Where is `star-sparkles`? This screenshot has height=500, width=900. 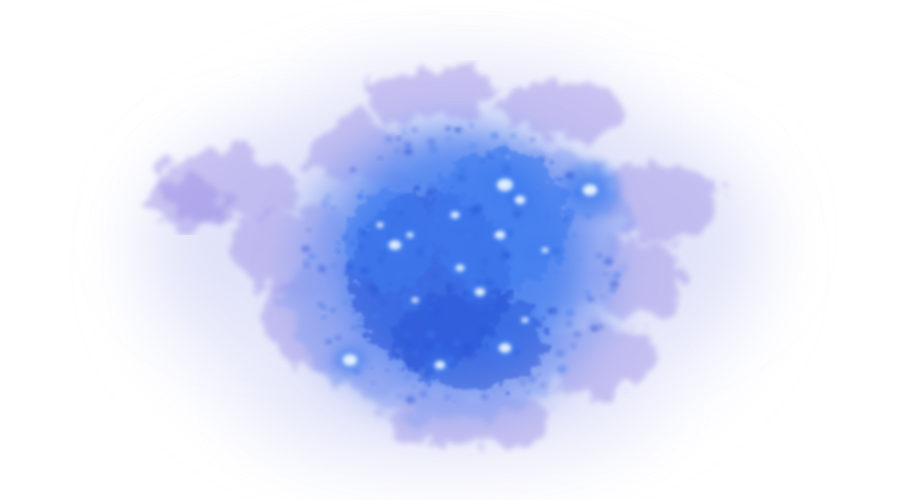
star-sparkles is located at coordinates (470, 272).